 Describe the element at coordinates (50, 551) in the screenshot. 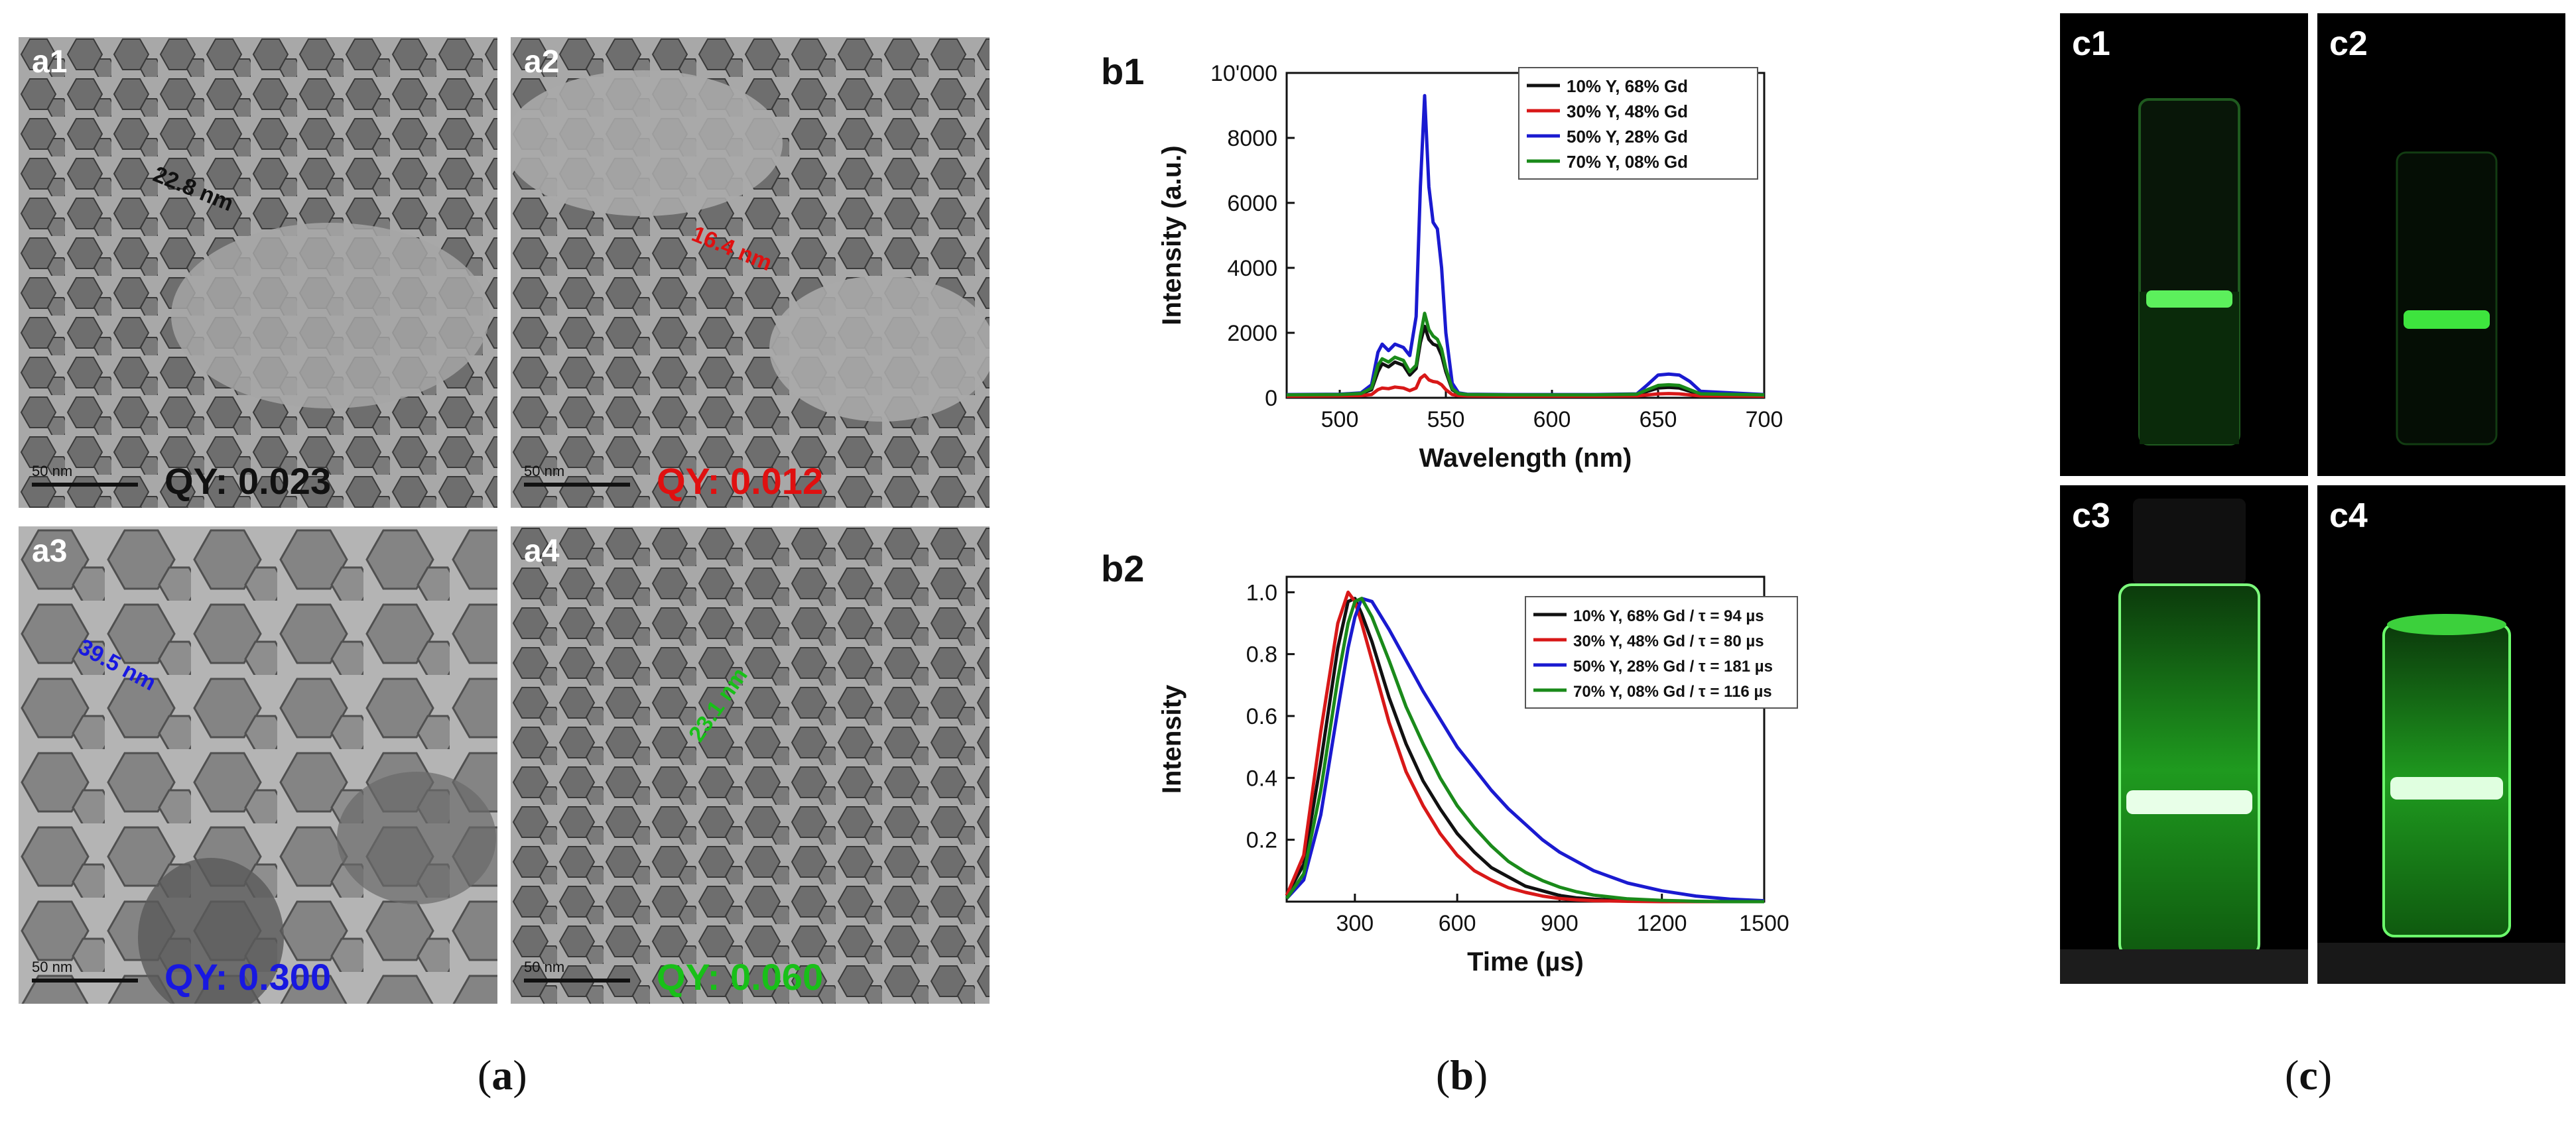

I see `panel-label-a3: a3` at that location.